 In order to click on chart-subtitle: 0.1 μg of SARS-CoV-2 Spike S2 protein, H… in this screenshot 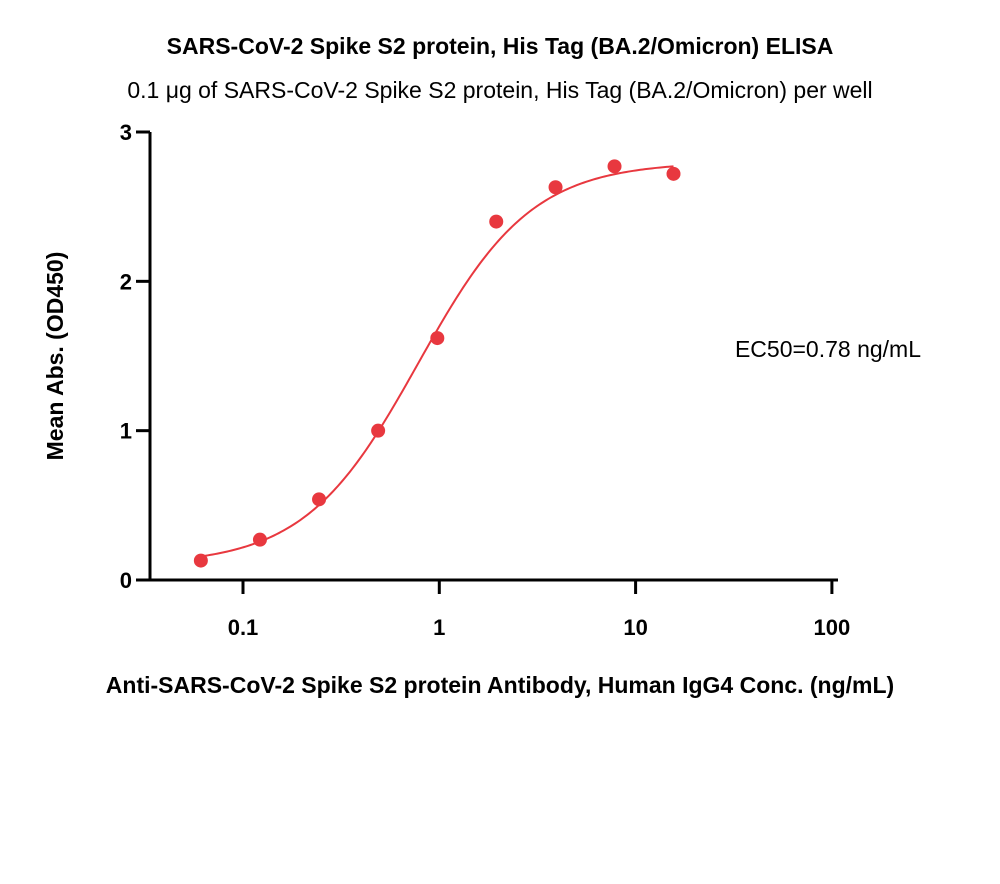, I will do `click(499, 90)`.